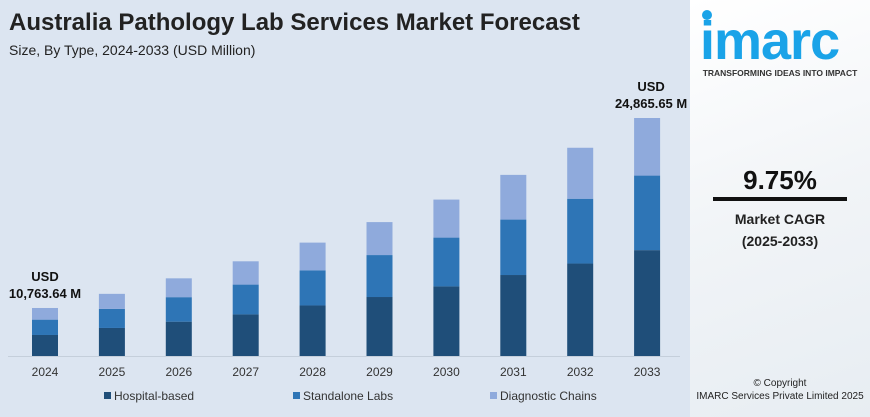  What do you see at coordinates (548, 396) in the screenshot?
I see `legend-label: Diagnostic Chains` at bounding box center [548, 396].